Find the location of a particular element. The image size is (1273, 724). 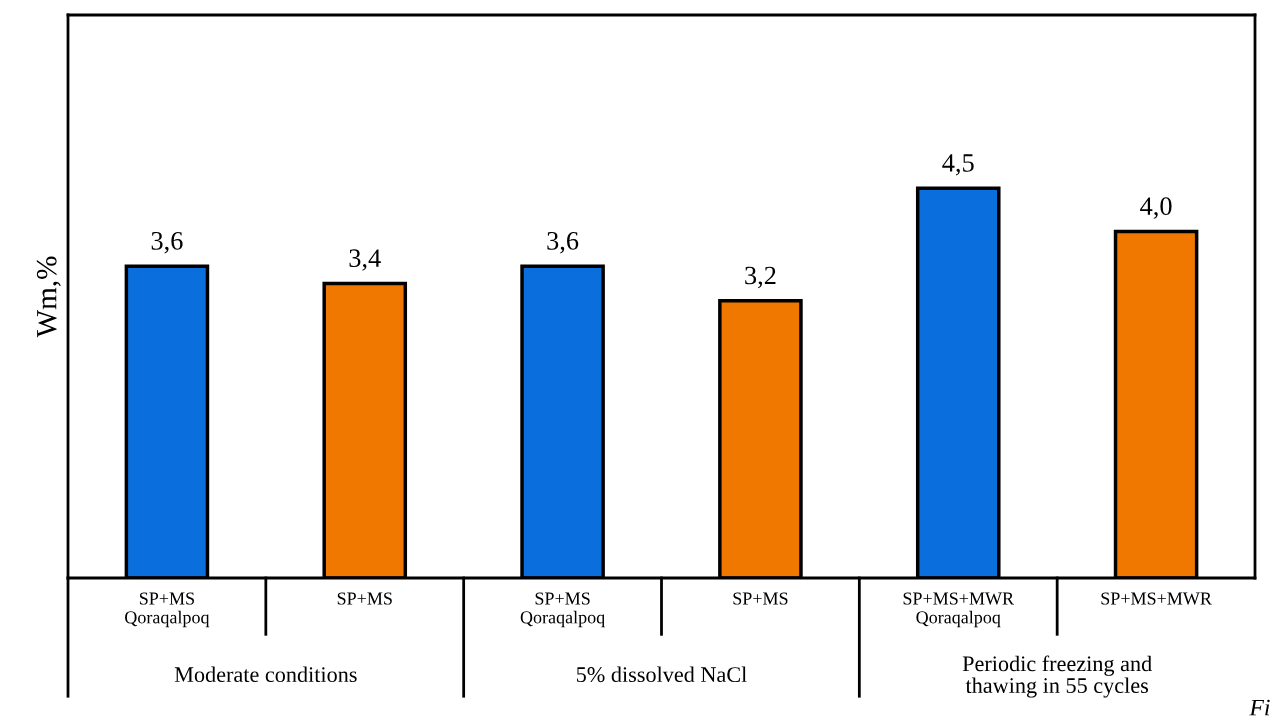

data-label: 4,5 is located at coordinates (958, 165).